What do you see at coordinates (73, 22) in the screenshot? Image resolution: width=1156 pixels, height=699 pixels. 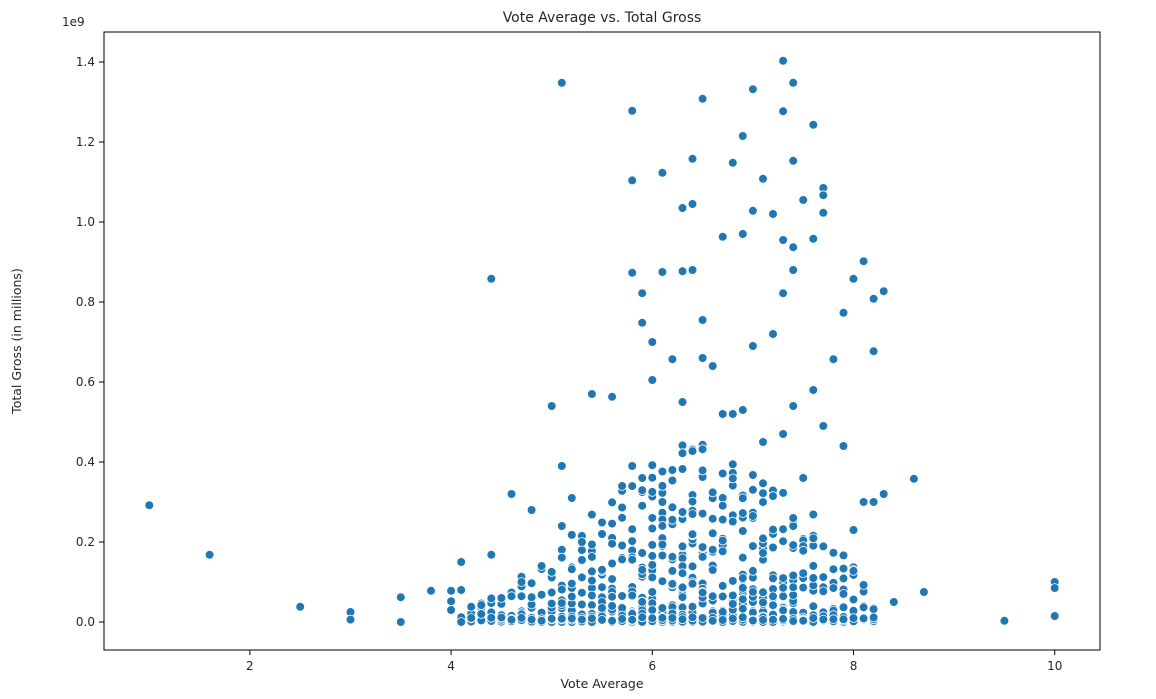 I see `y-axis-offset-label: 1e9` at bounding box center [73, 22].